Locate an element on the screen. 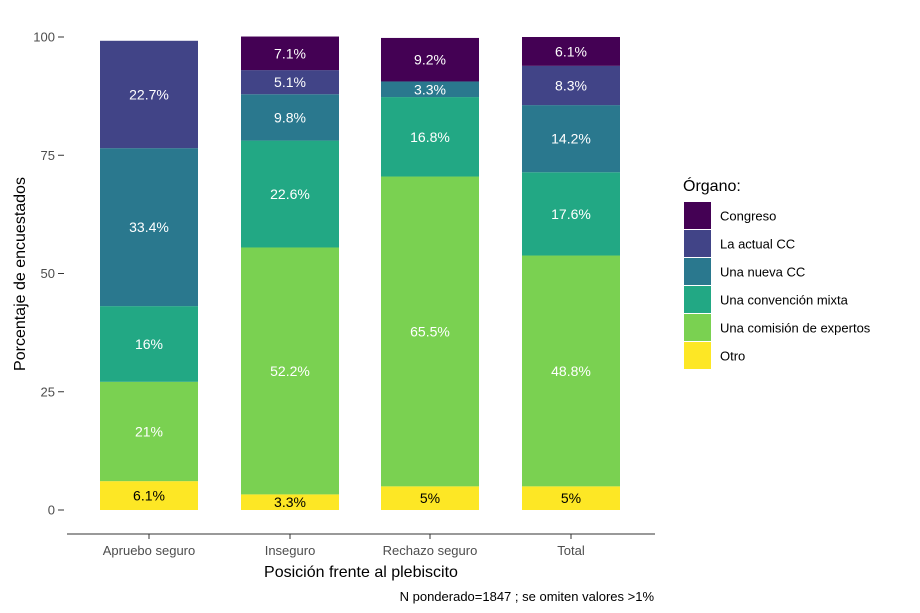  bar-data-label: 33.4% is located at coordinates (149, 227).